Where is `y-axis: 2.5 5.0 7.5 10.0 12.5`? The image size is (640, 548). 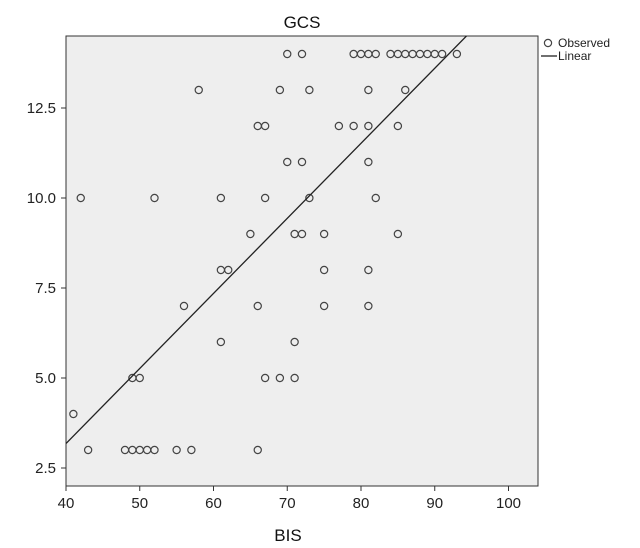
y-axis: 2.5 5.0 7.5 10.0 12.5 is located at coordinates (46, 288).